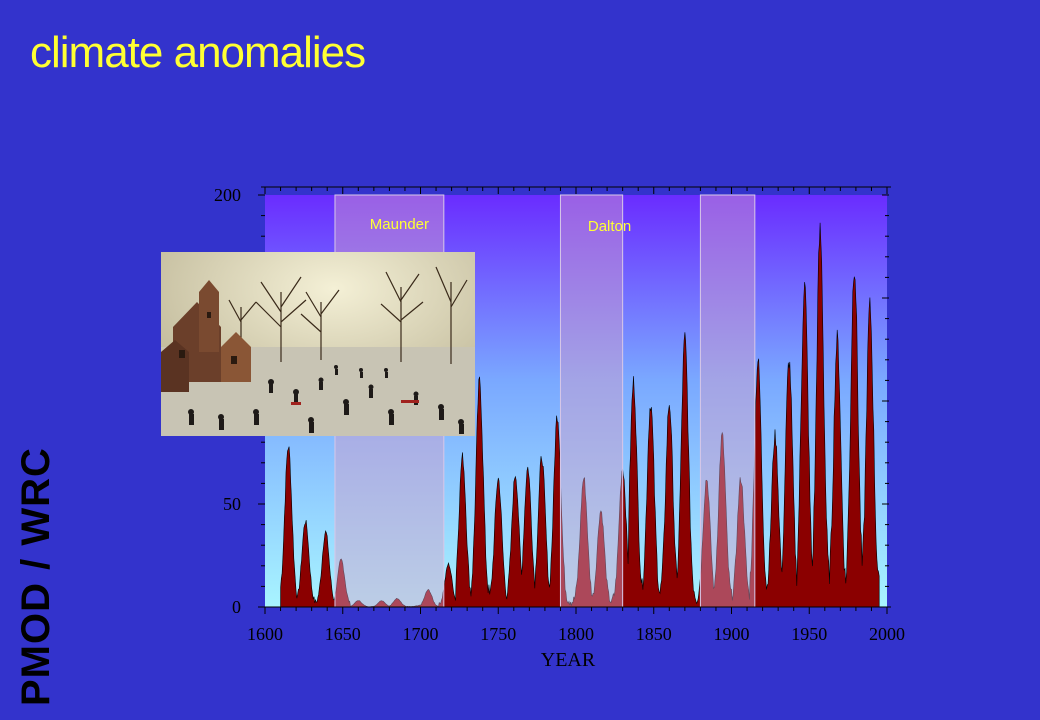 This screenshot has width=1040, height=720. What do you see at coordinates (232, 504) in the screenshot?
I see `y-tick-label: 50` at bounding box center [232, 504].